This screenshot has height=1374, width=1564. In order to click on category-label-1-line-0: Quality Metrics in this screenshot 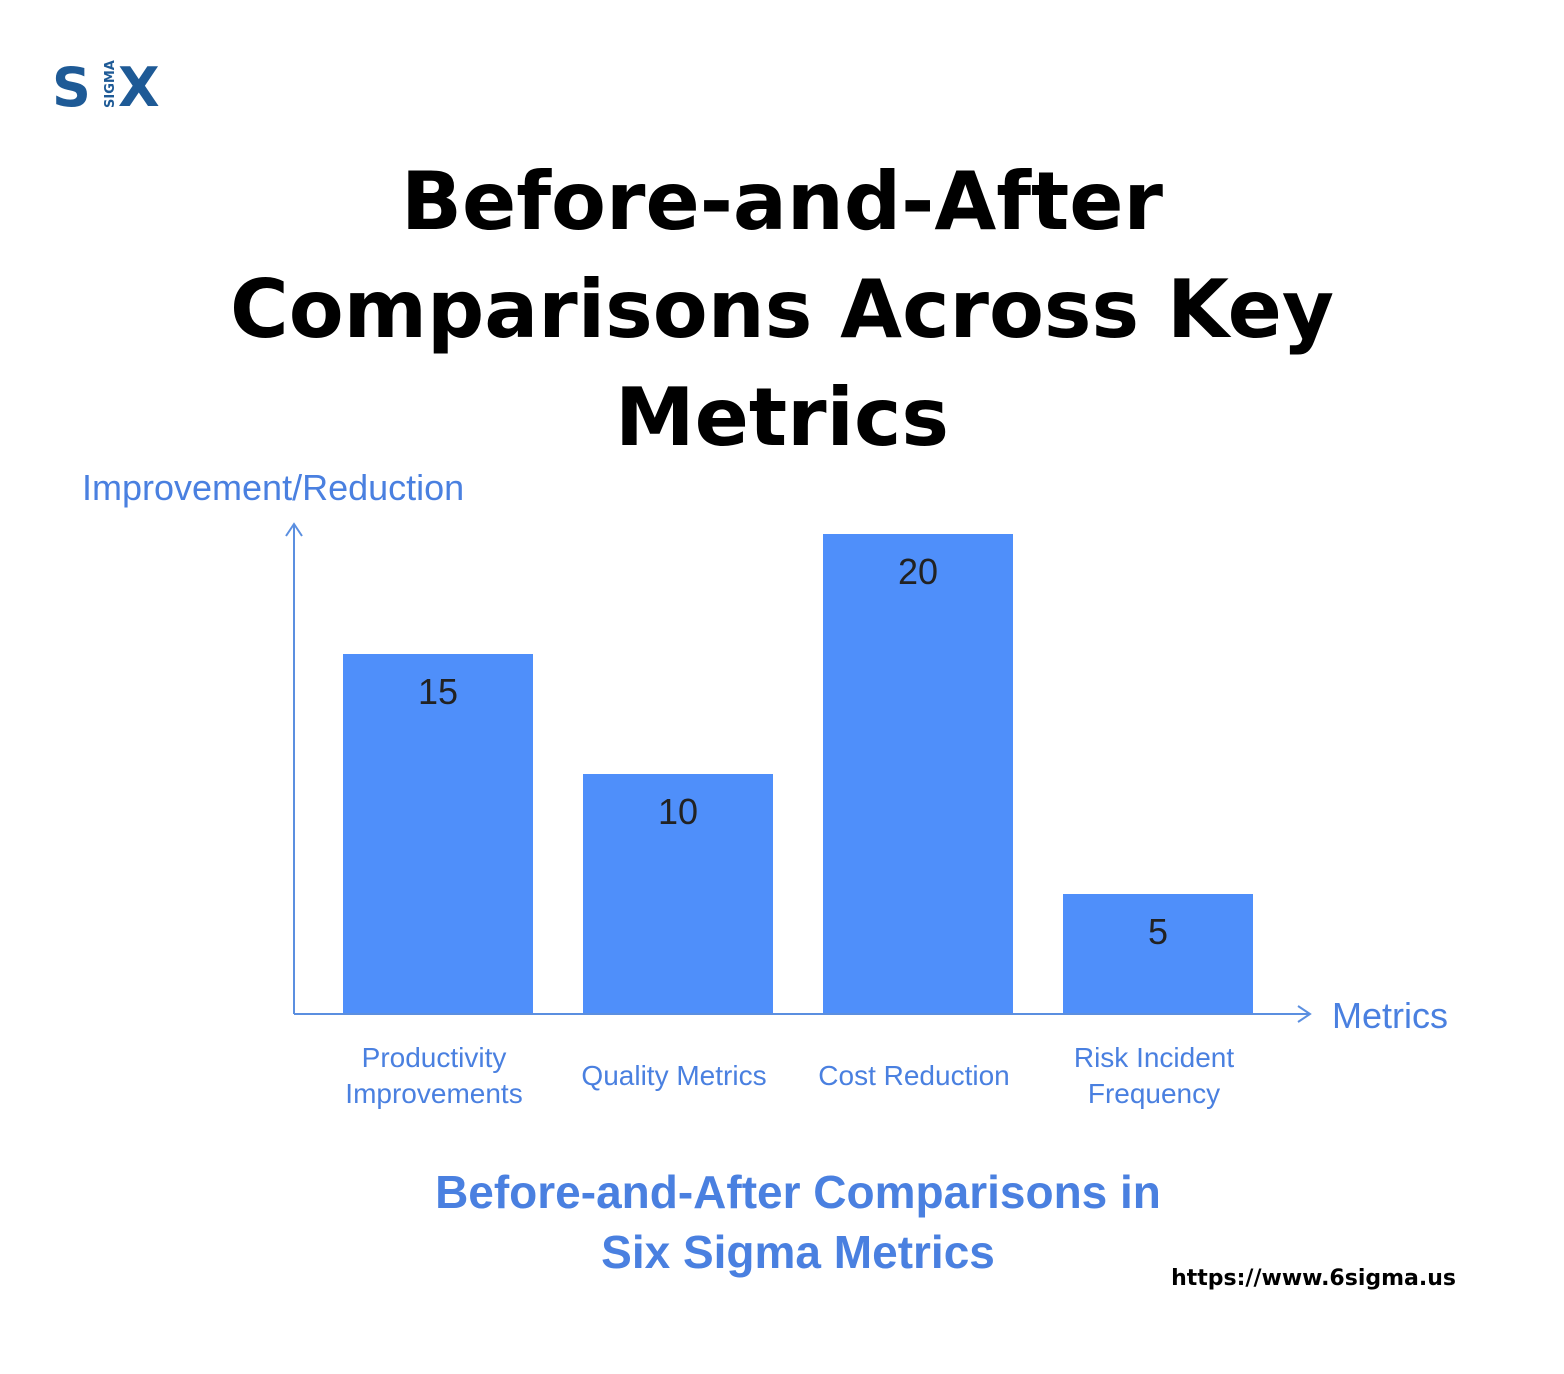, I will do `click(673, 1075)`.